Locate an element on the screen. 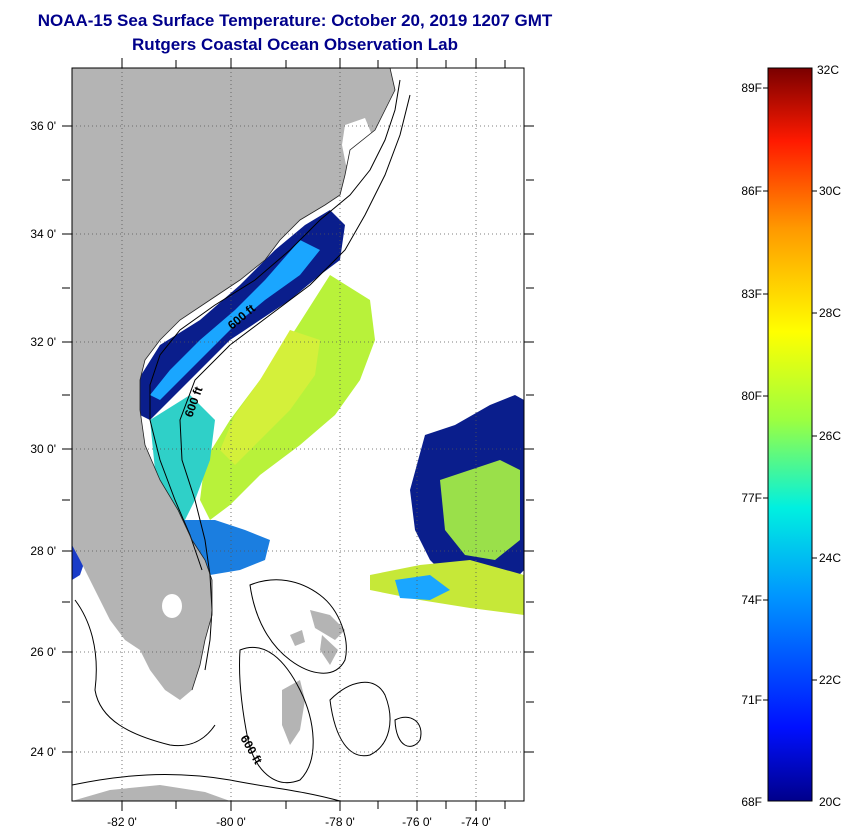 Image resolution: width=849 pixels, height=832 pixels. sst-patch-far-east-warm is located at coordinates (480, 510).